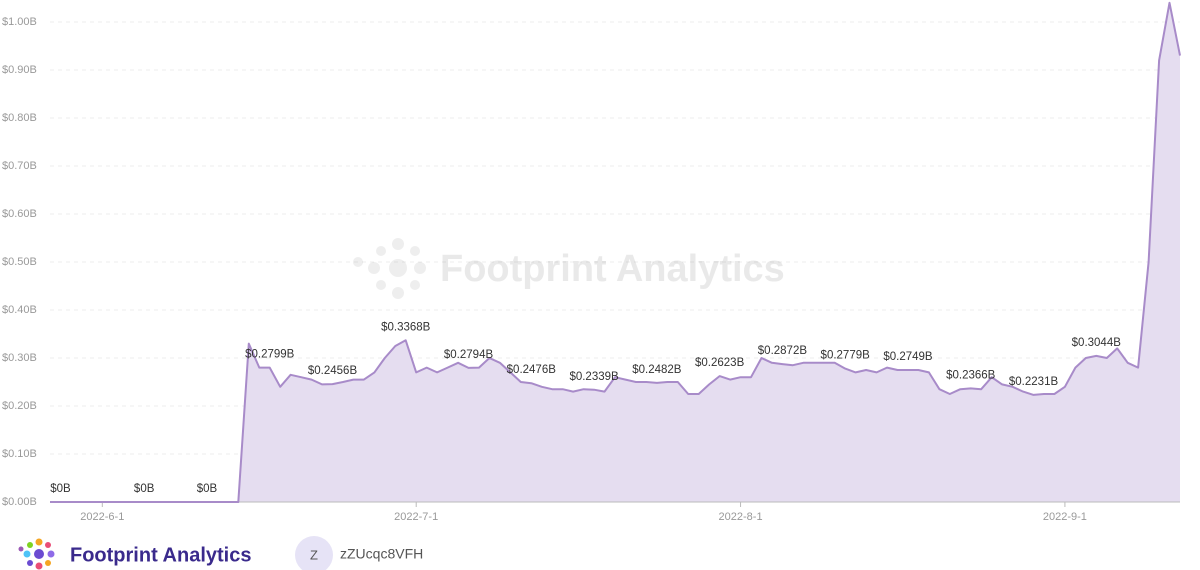 The image size is (1200, 570). I want to click on value-label: $0.2482B, so click(657, 370).